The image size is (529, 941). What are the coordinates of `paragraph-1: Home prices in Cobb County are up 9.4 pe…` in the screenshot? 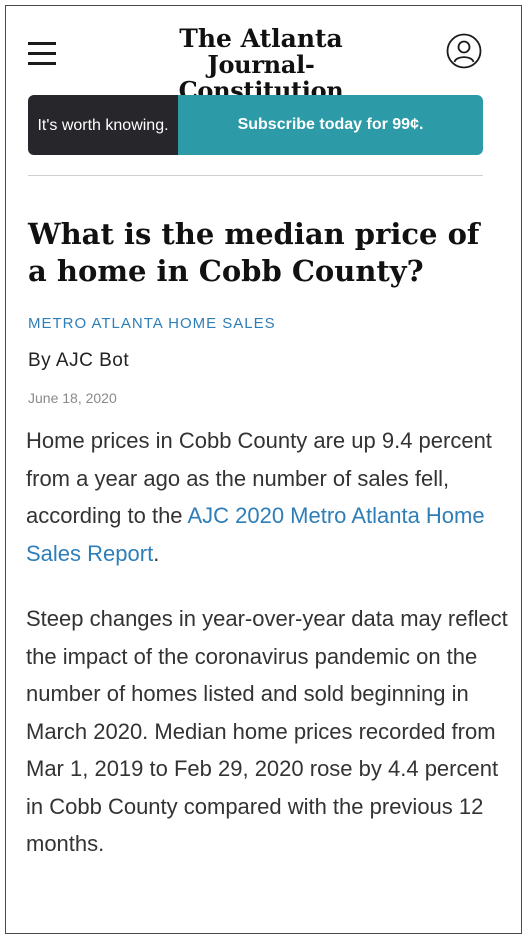 It's located at (269, 497).